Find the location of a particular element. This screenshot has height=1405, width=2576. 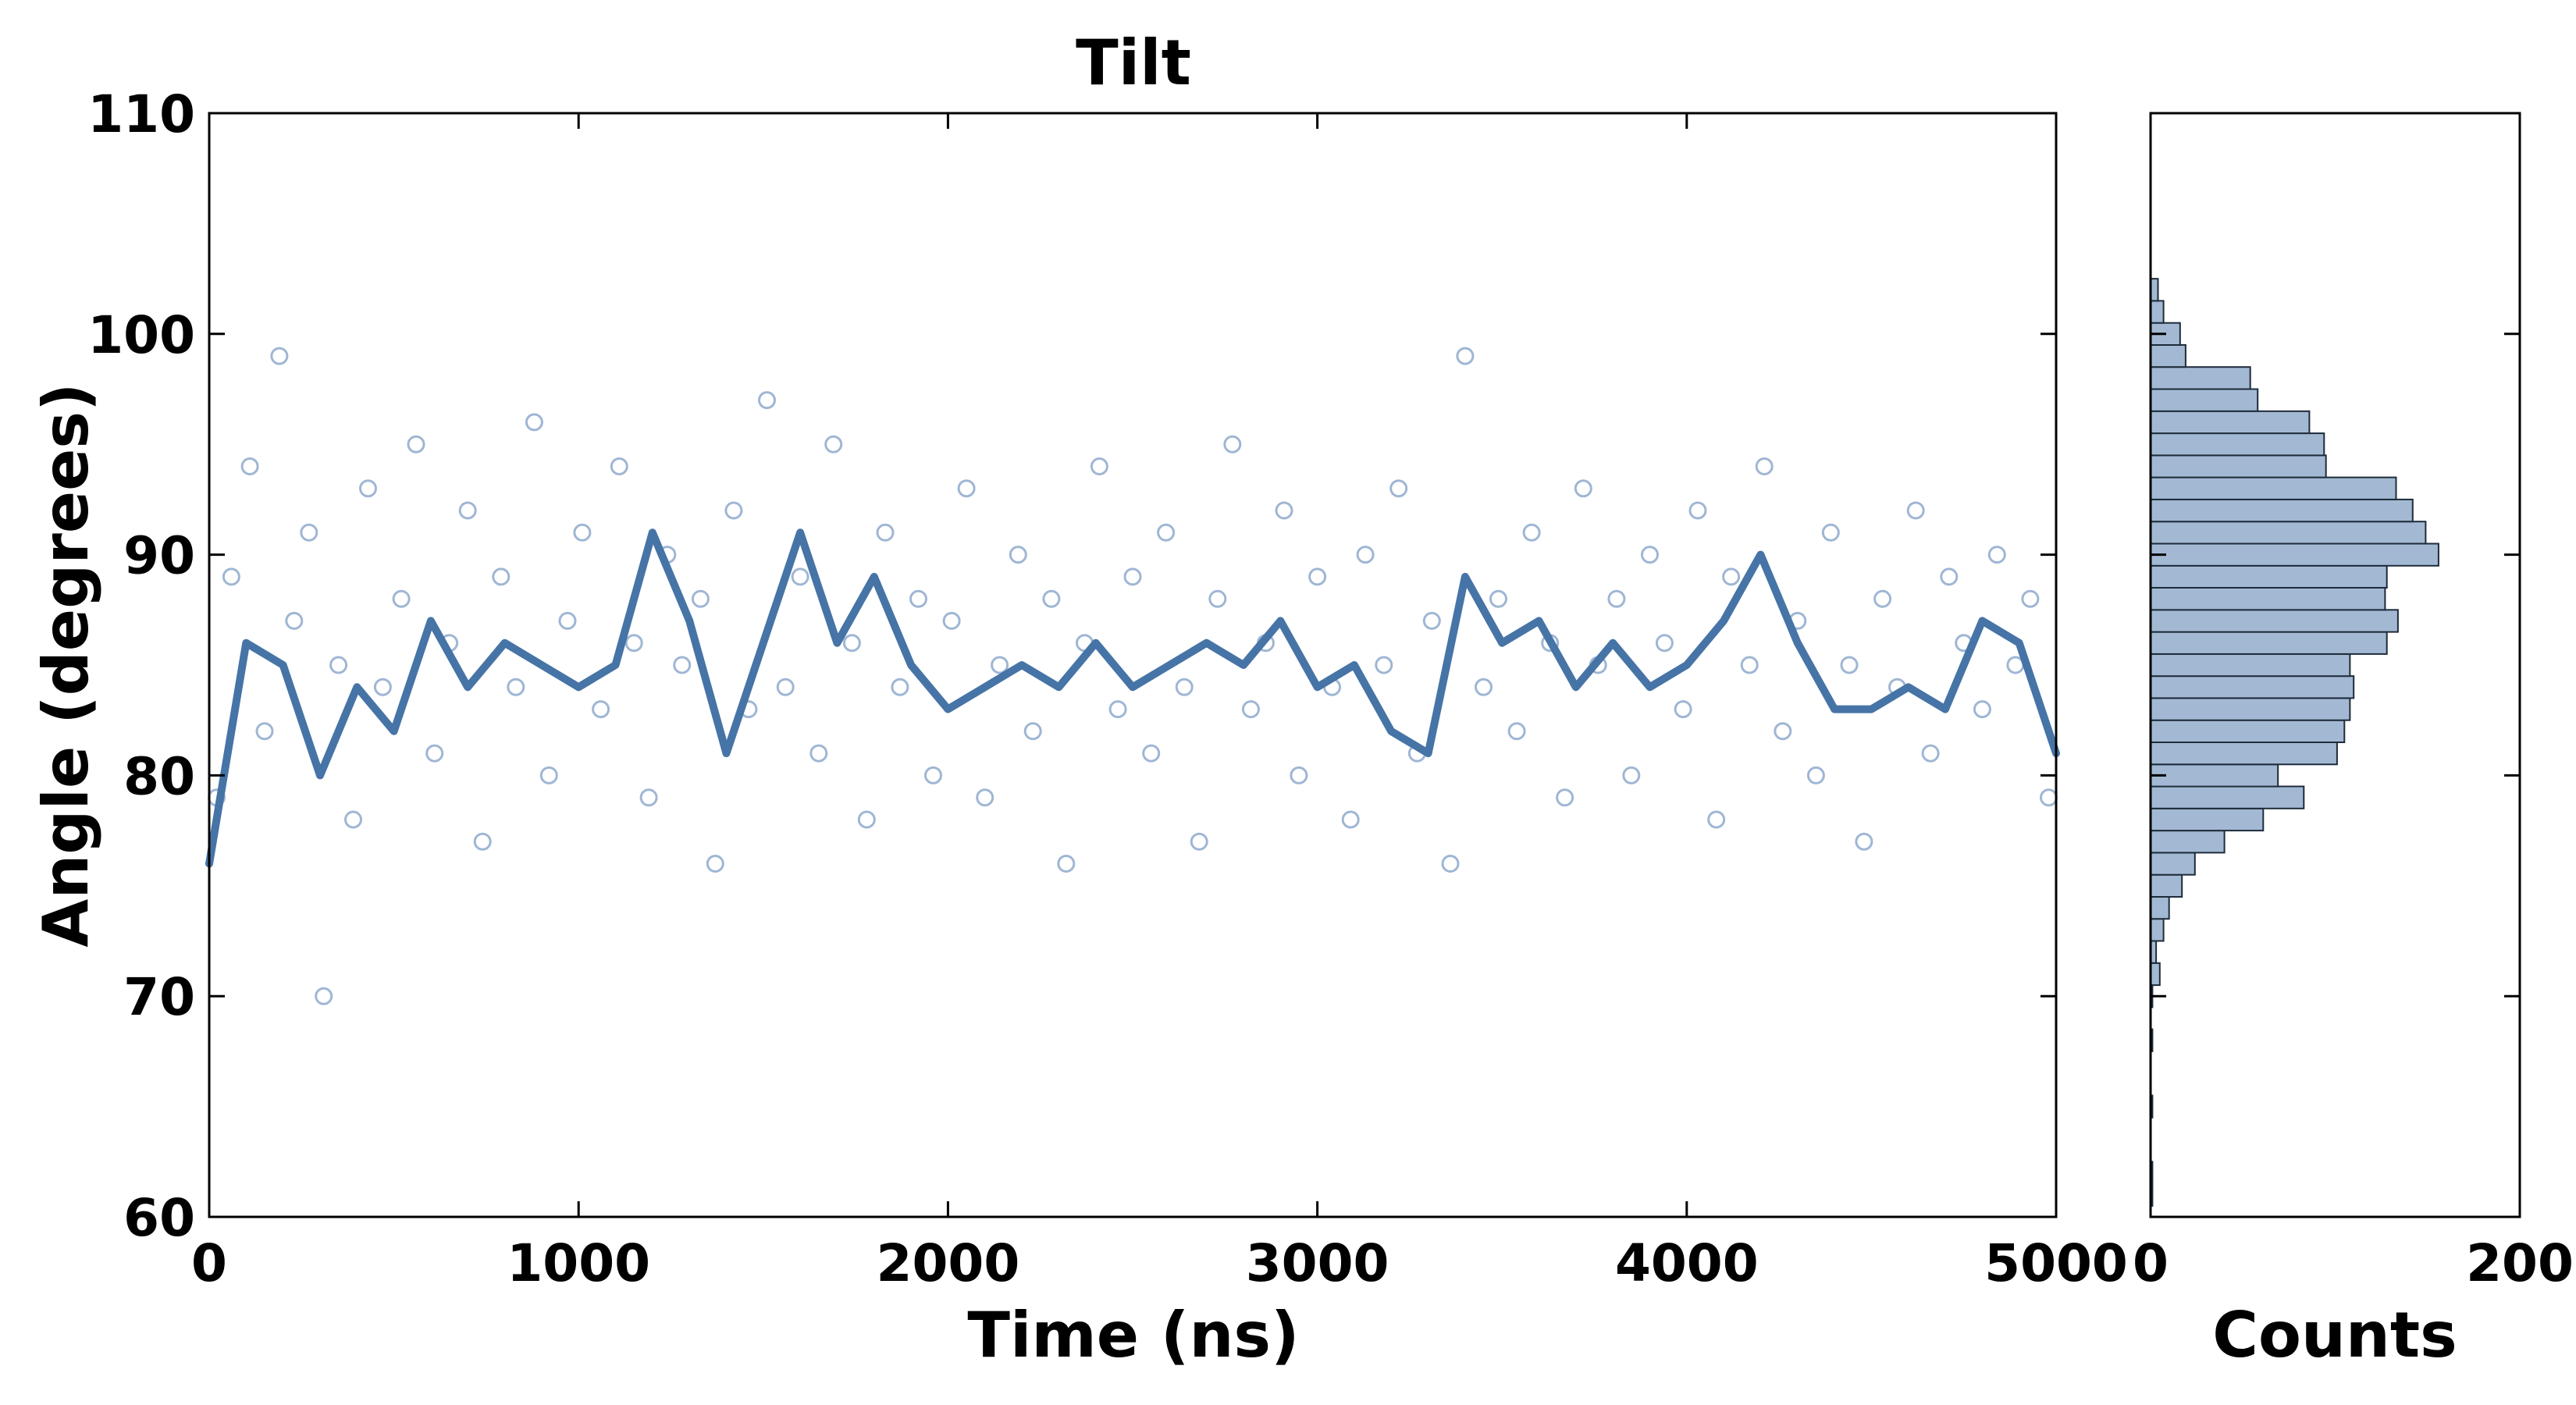

x-tick-label: 1000 is located at coordinates (578, 1263).